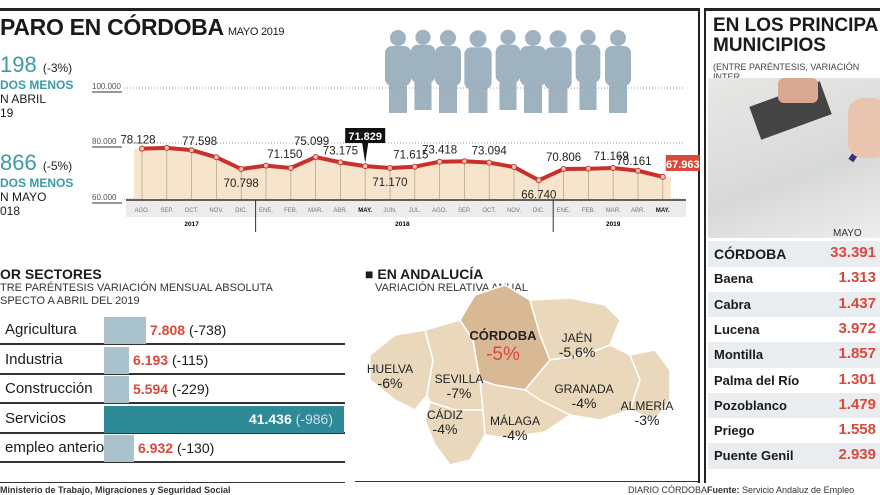 This screenshot has width=880, height=495. Describe the element at coordinates (732, 304) in the screenshot. I see `municipio-name: Cabra` at that location.